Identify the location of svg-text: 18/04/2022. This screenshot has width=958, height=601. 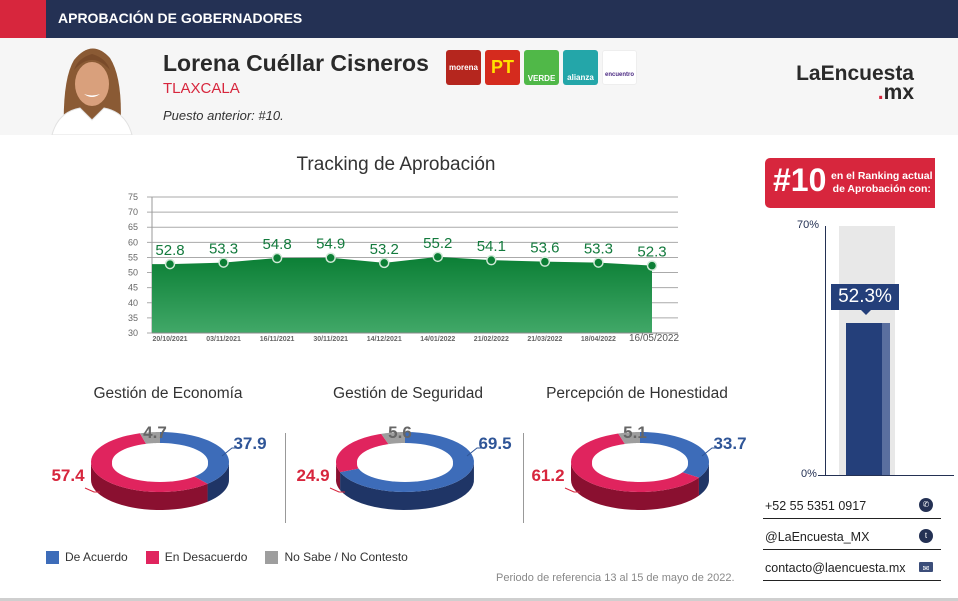
(598, 339).